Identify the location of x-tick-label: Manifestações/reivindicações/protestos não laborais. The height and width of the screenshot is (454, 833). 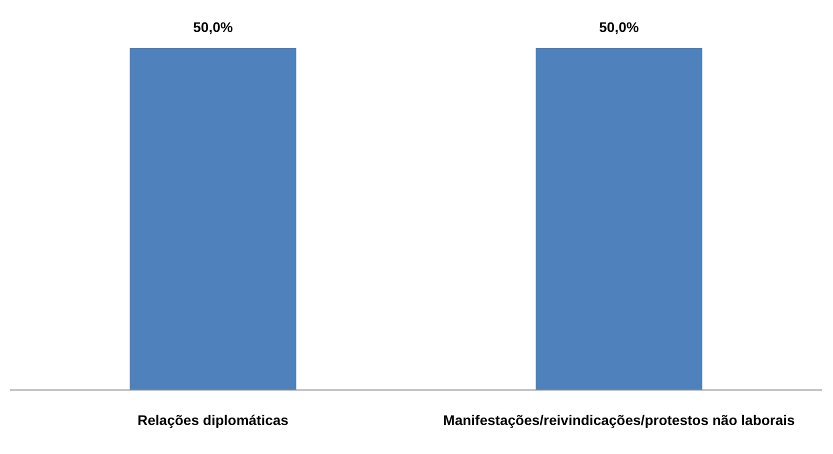
(619, 420).